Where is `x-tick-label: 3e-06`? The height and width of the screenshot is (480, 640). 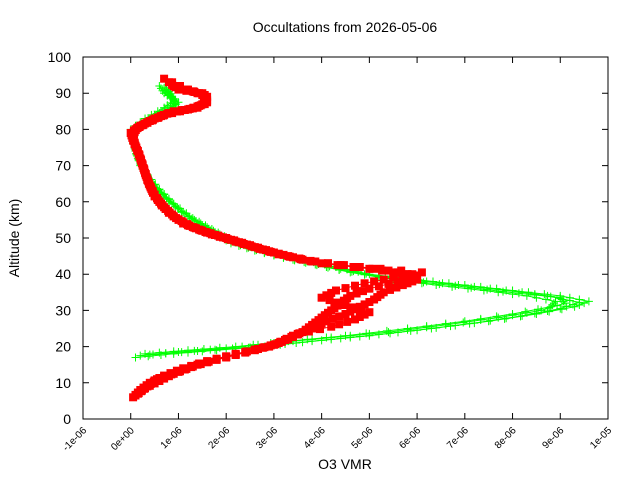
x-tick-label: 3e-06 is located at coordinates (267, 438).